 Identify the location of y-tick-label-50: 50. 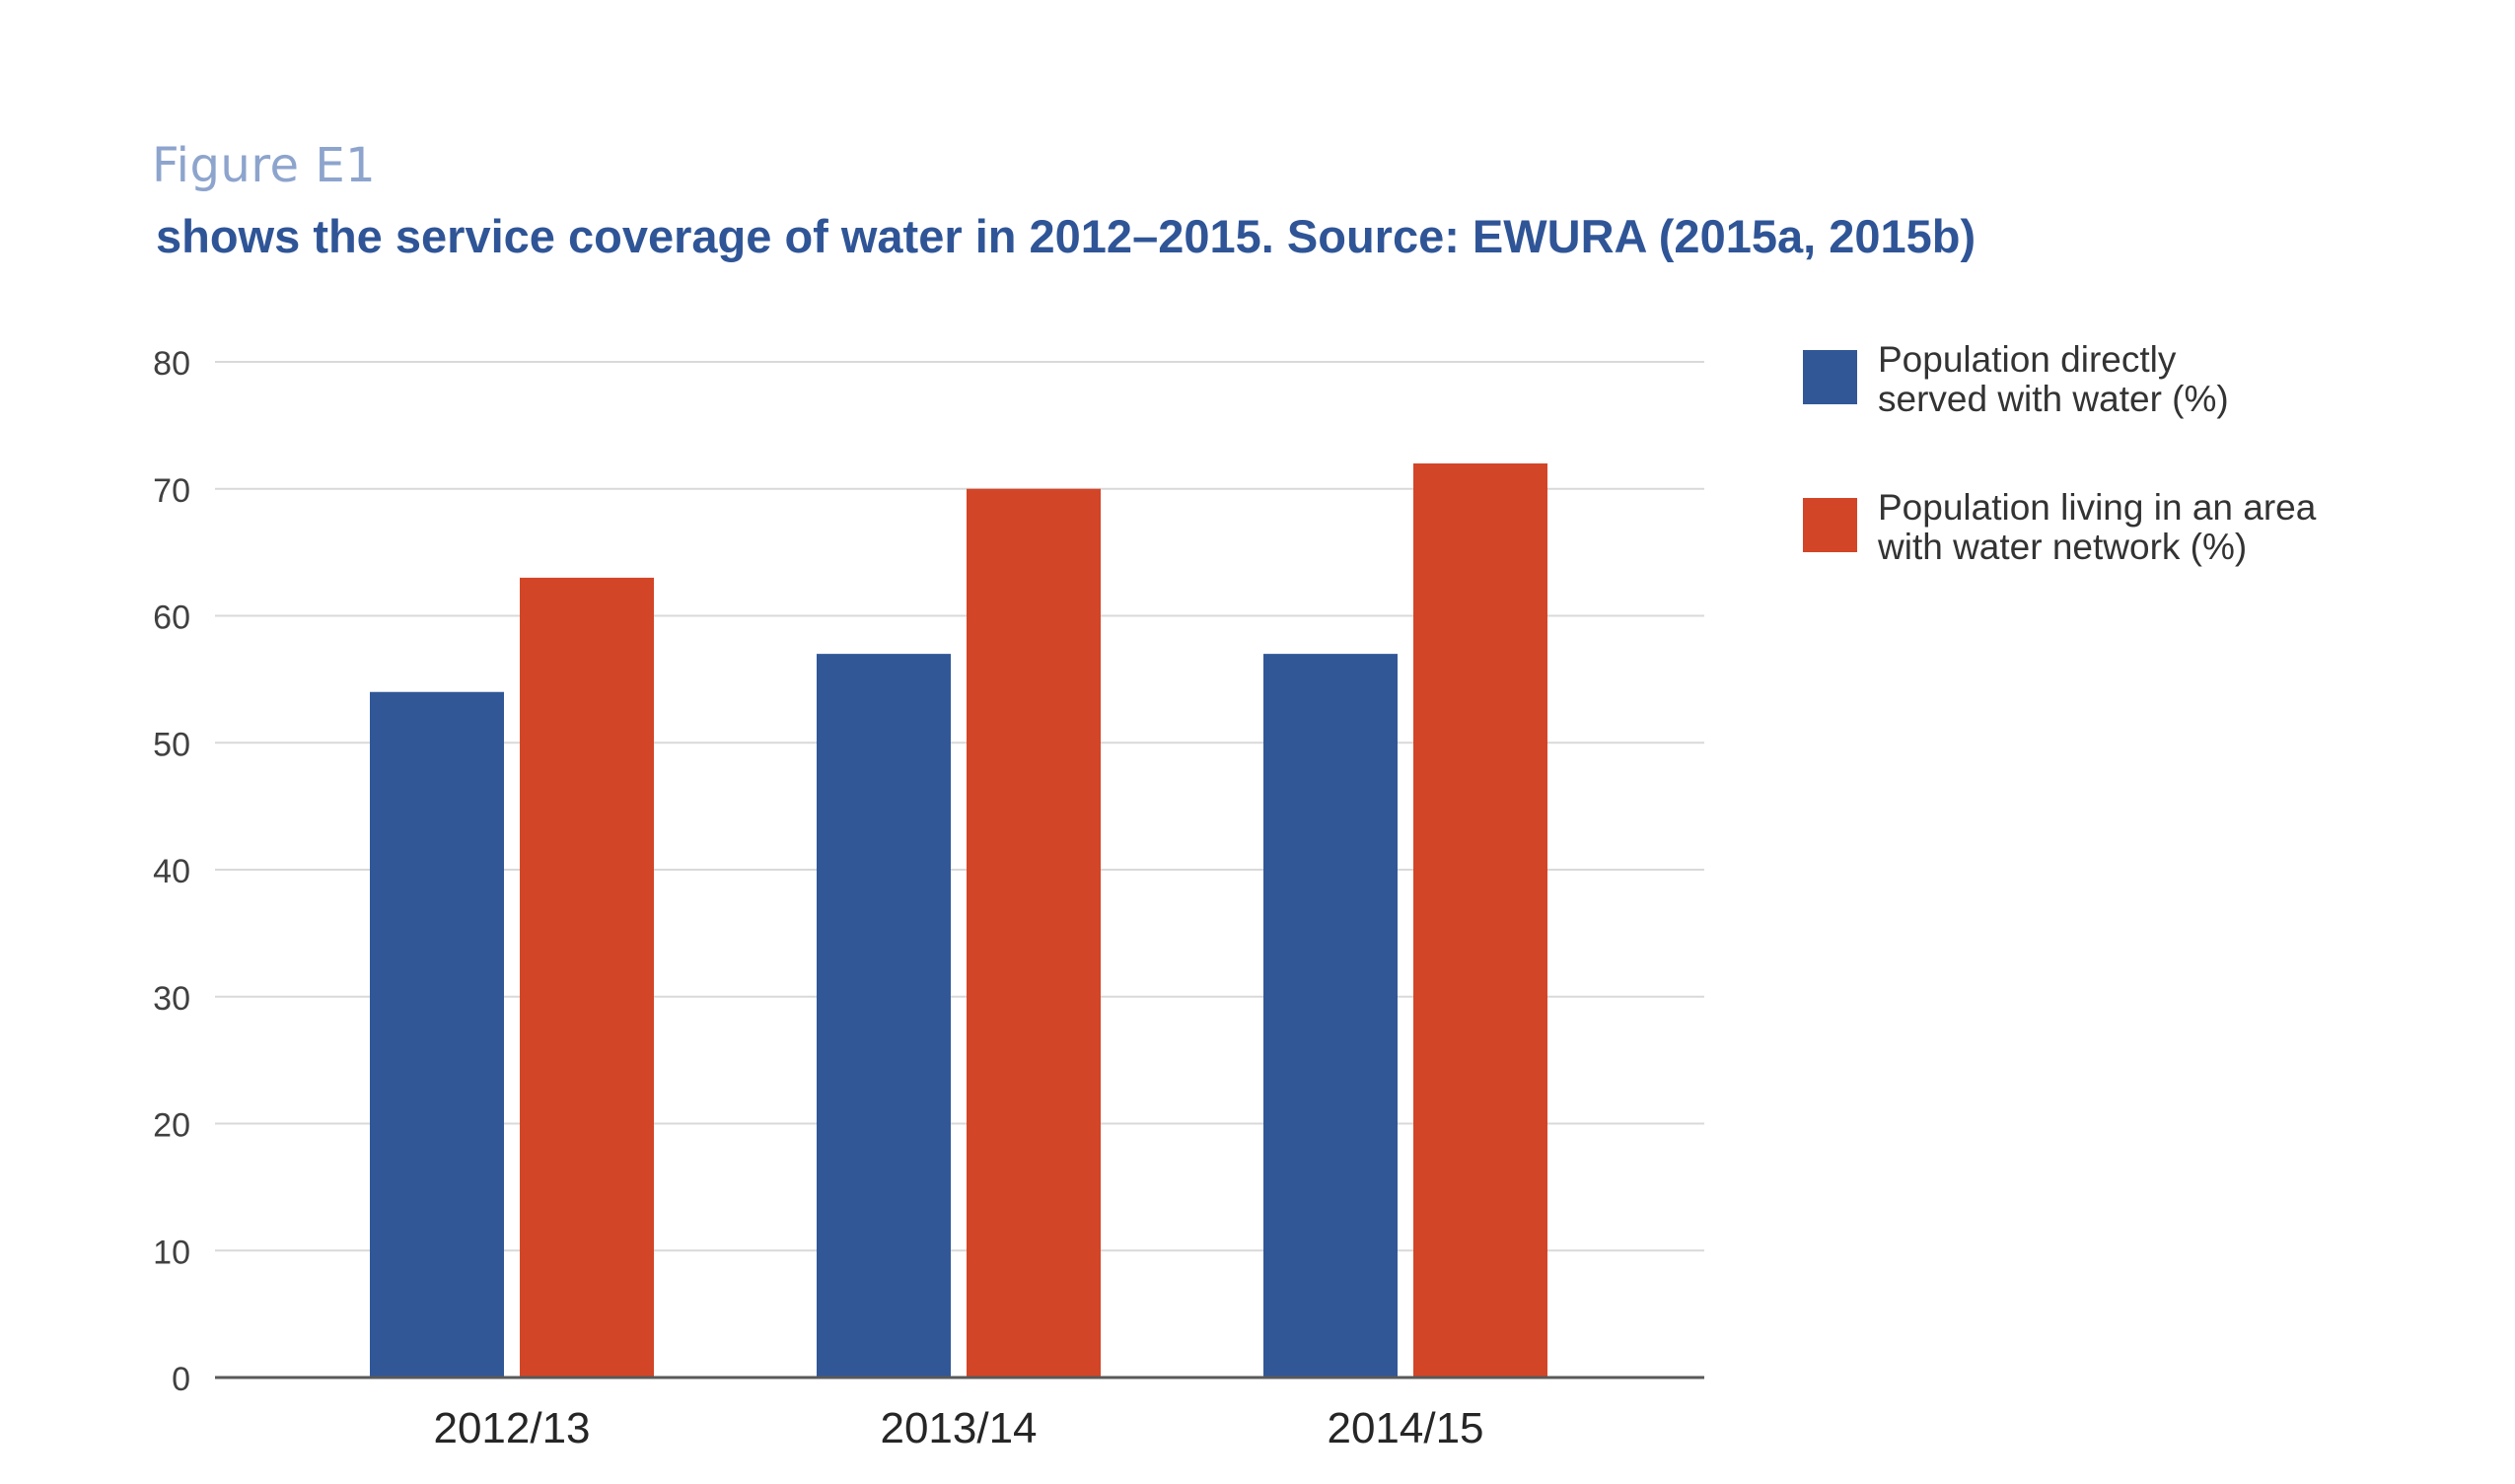
(172, 744).